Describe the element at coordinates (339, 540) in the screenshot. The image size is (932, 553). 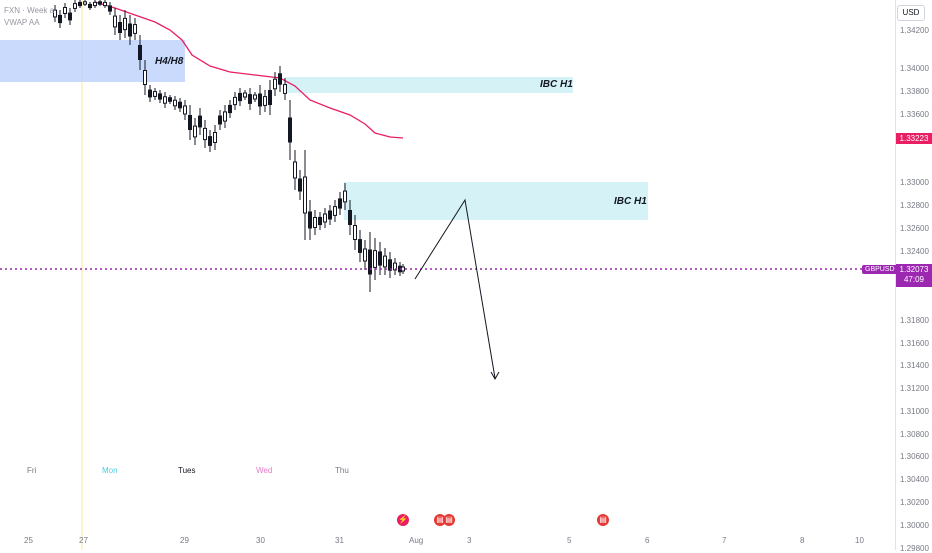
I see `date-label: 31` at that location.